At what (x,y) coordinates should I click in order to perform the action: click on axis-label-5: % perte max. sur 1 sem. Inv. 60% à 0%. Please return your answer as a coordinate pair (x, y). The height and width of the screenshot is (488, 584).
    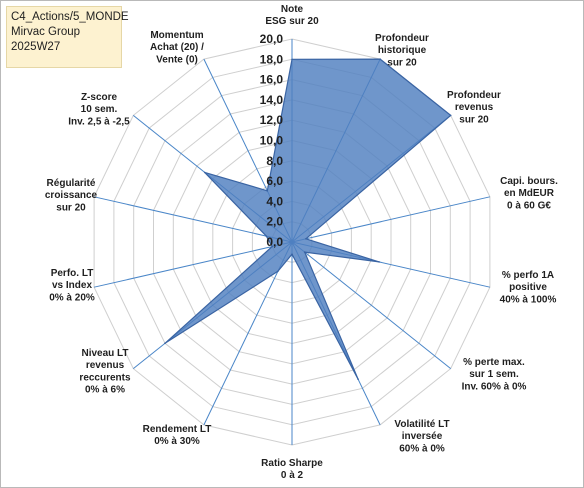
    Looking at the image, I should click on (494, 374).